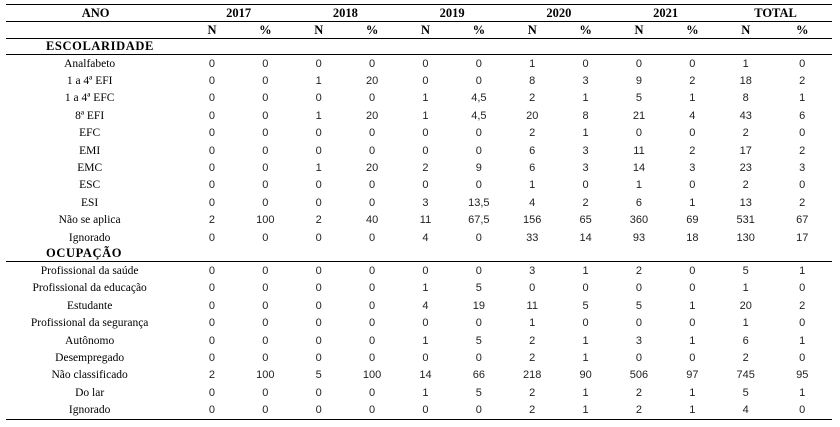 This screenshot has height=427, width=840. What do you see at coordinates (639, 115) in the screenshot?
I see `cell-count: 21` at bounding box center [639, 115].